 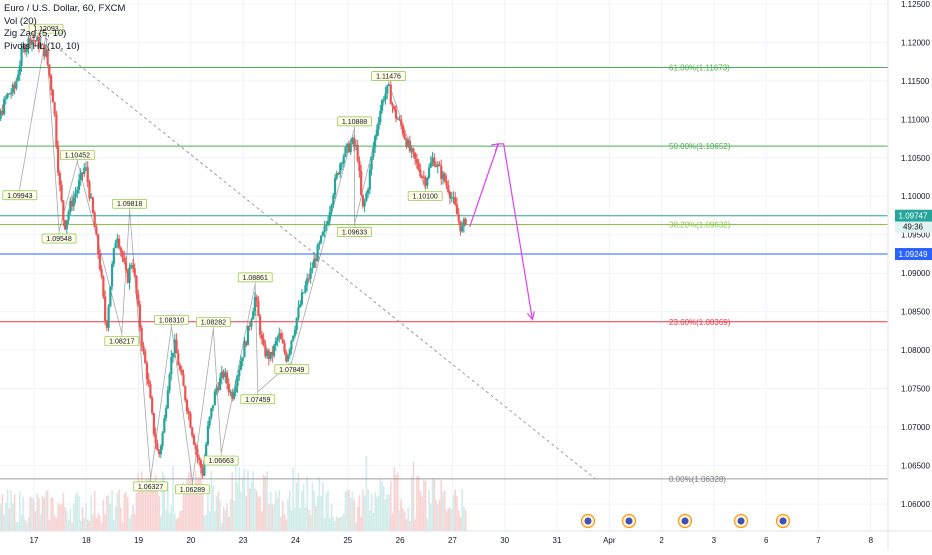 I want to click on indicator-pivots: Pivots HL (10, 10), so click(x=42, y=46).